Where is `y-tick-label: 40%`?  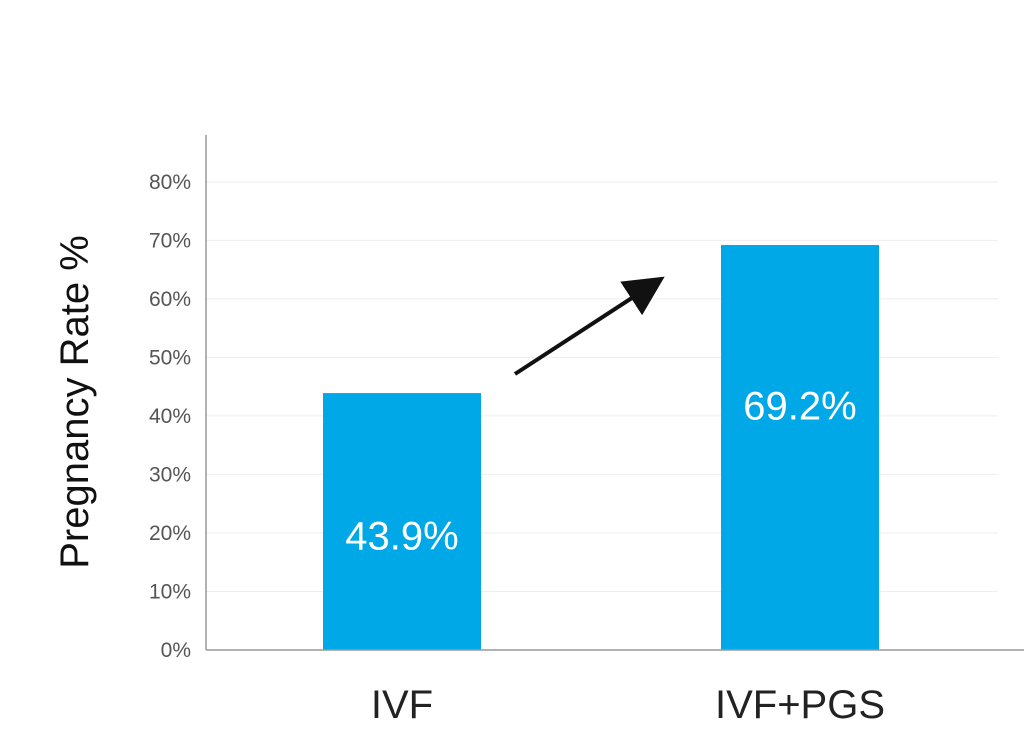
y-tick-label: 40% is located at coordinates (170, 416).